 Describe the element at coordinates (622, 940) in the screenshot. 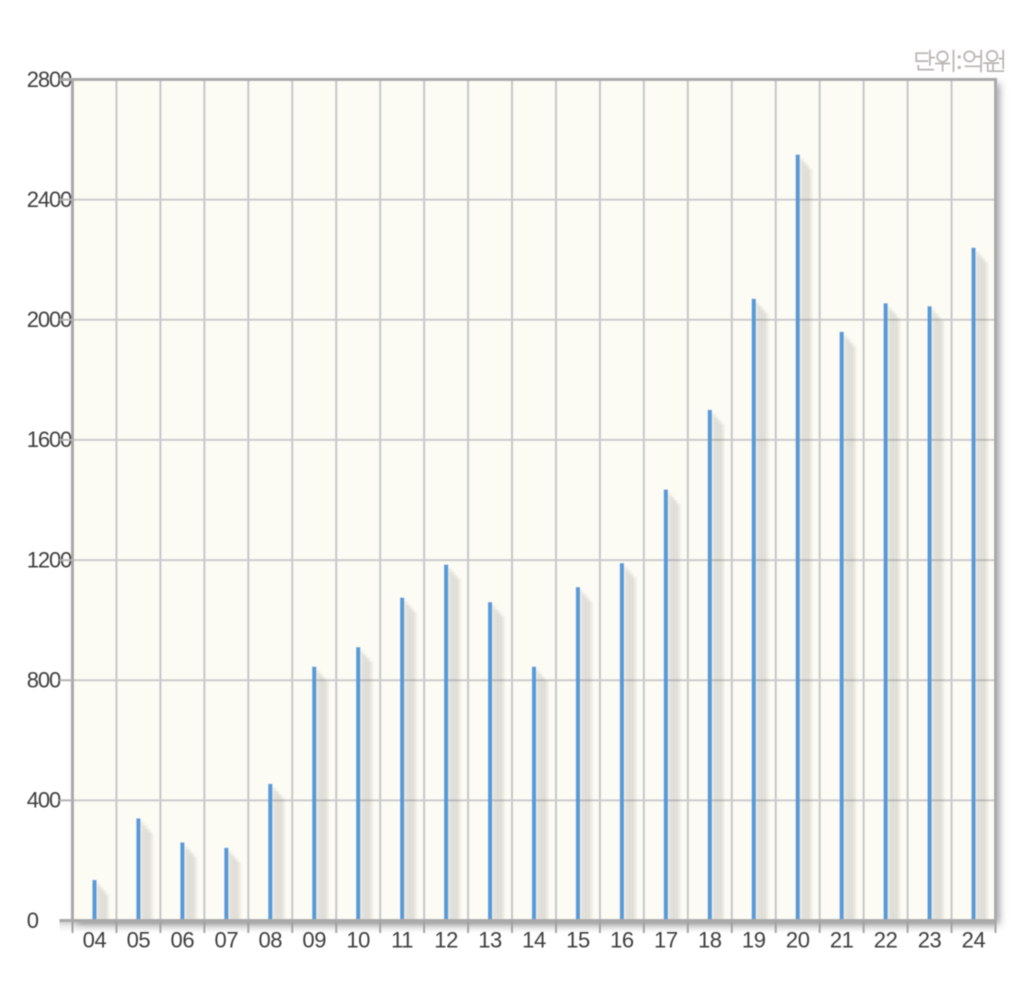

I see `svg-text: 16` at that location.